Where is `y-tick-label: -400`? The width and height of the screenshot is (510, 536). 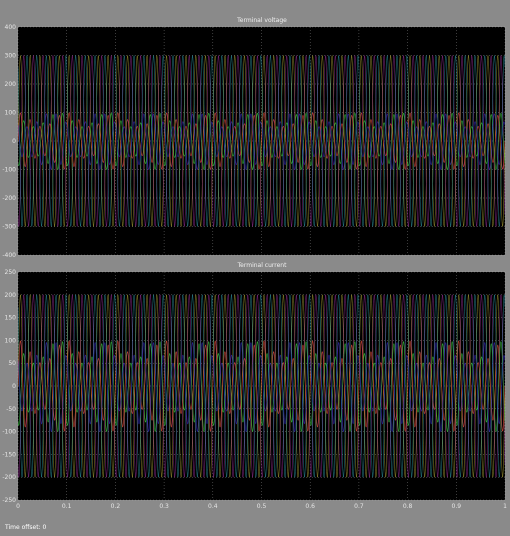
y-tick-label: -400 is located at coordinates (9, 255).